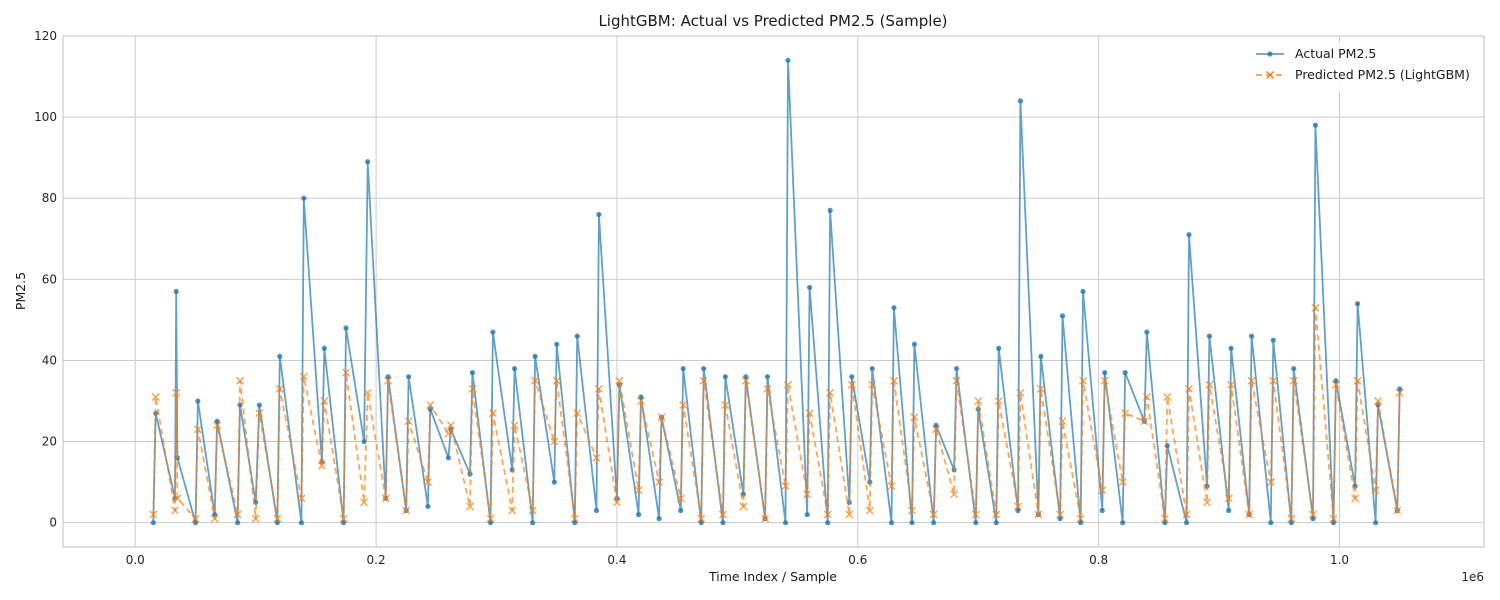 The height and width of the screenshot is (600, 1500). What do you see at coordinates (49, 442) in the screenshot?
I see `y-tick-label: 20` at bounding box center [49, 442].